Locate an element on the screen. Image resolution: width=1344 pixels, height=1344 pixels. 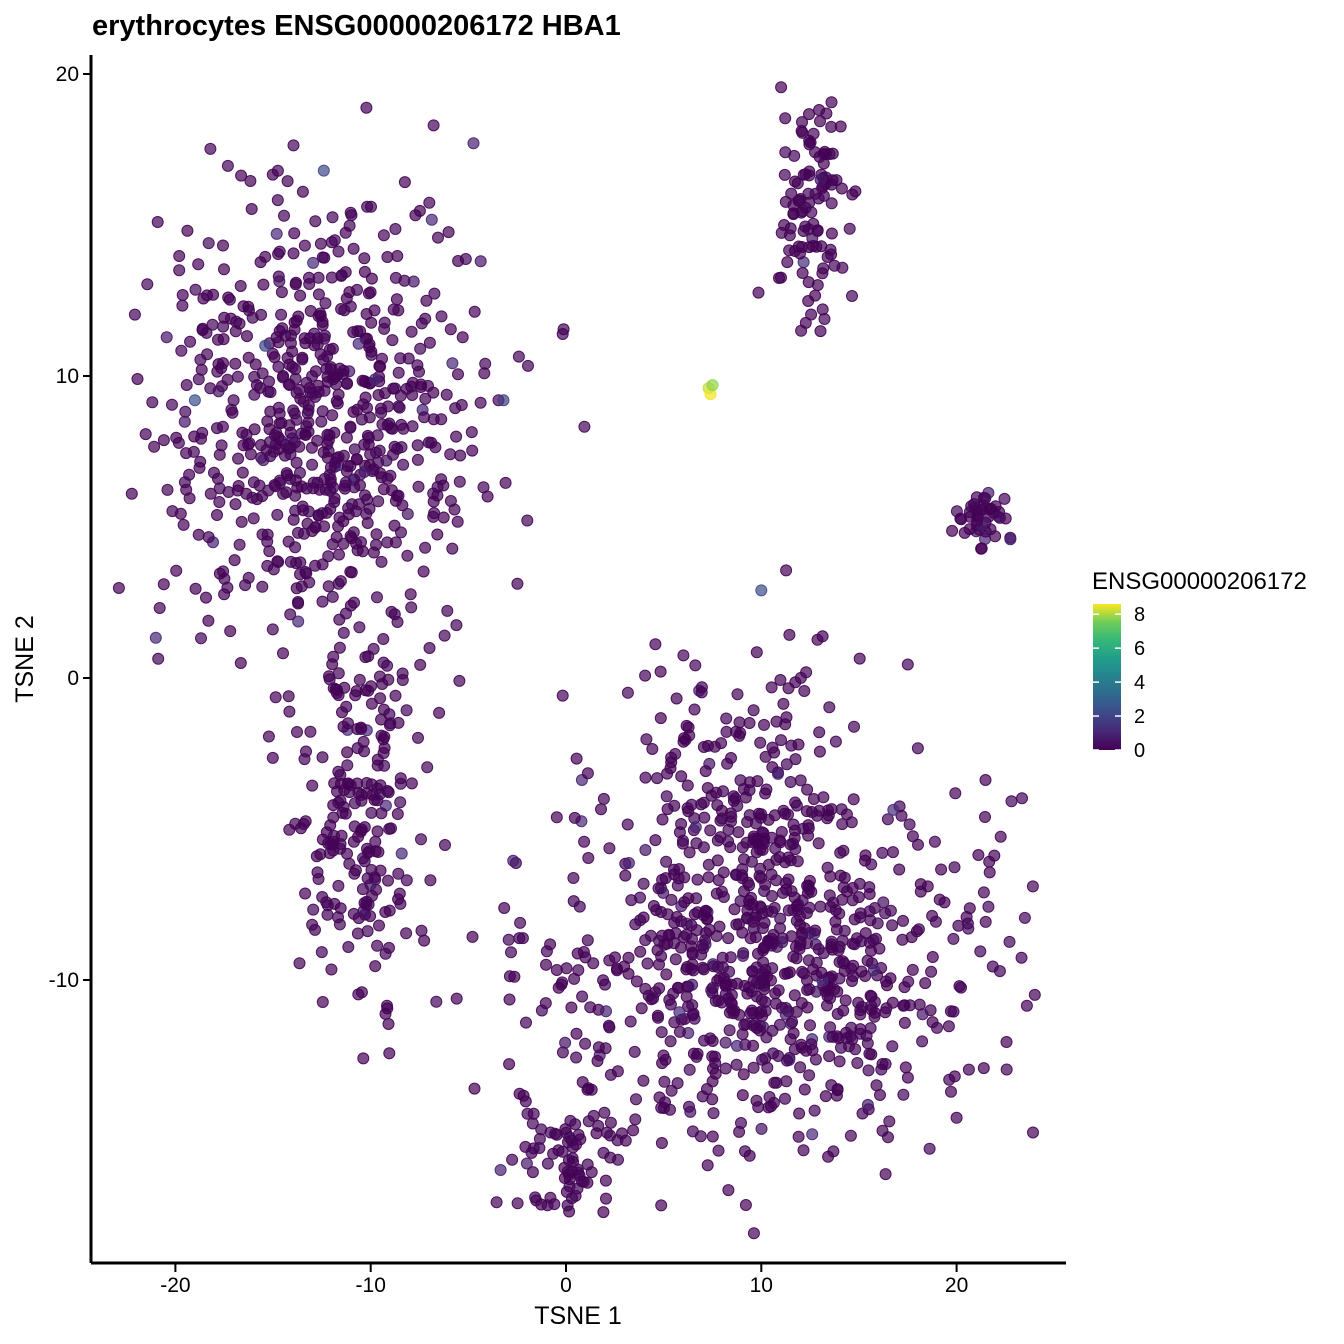
x-tick-label: 10 is located at coordinates (761, 1285).